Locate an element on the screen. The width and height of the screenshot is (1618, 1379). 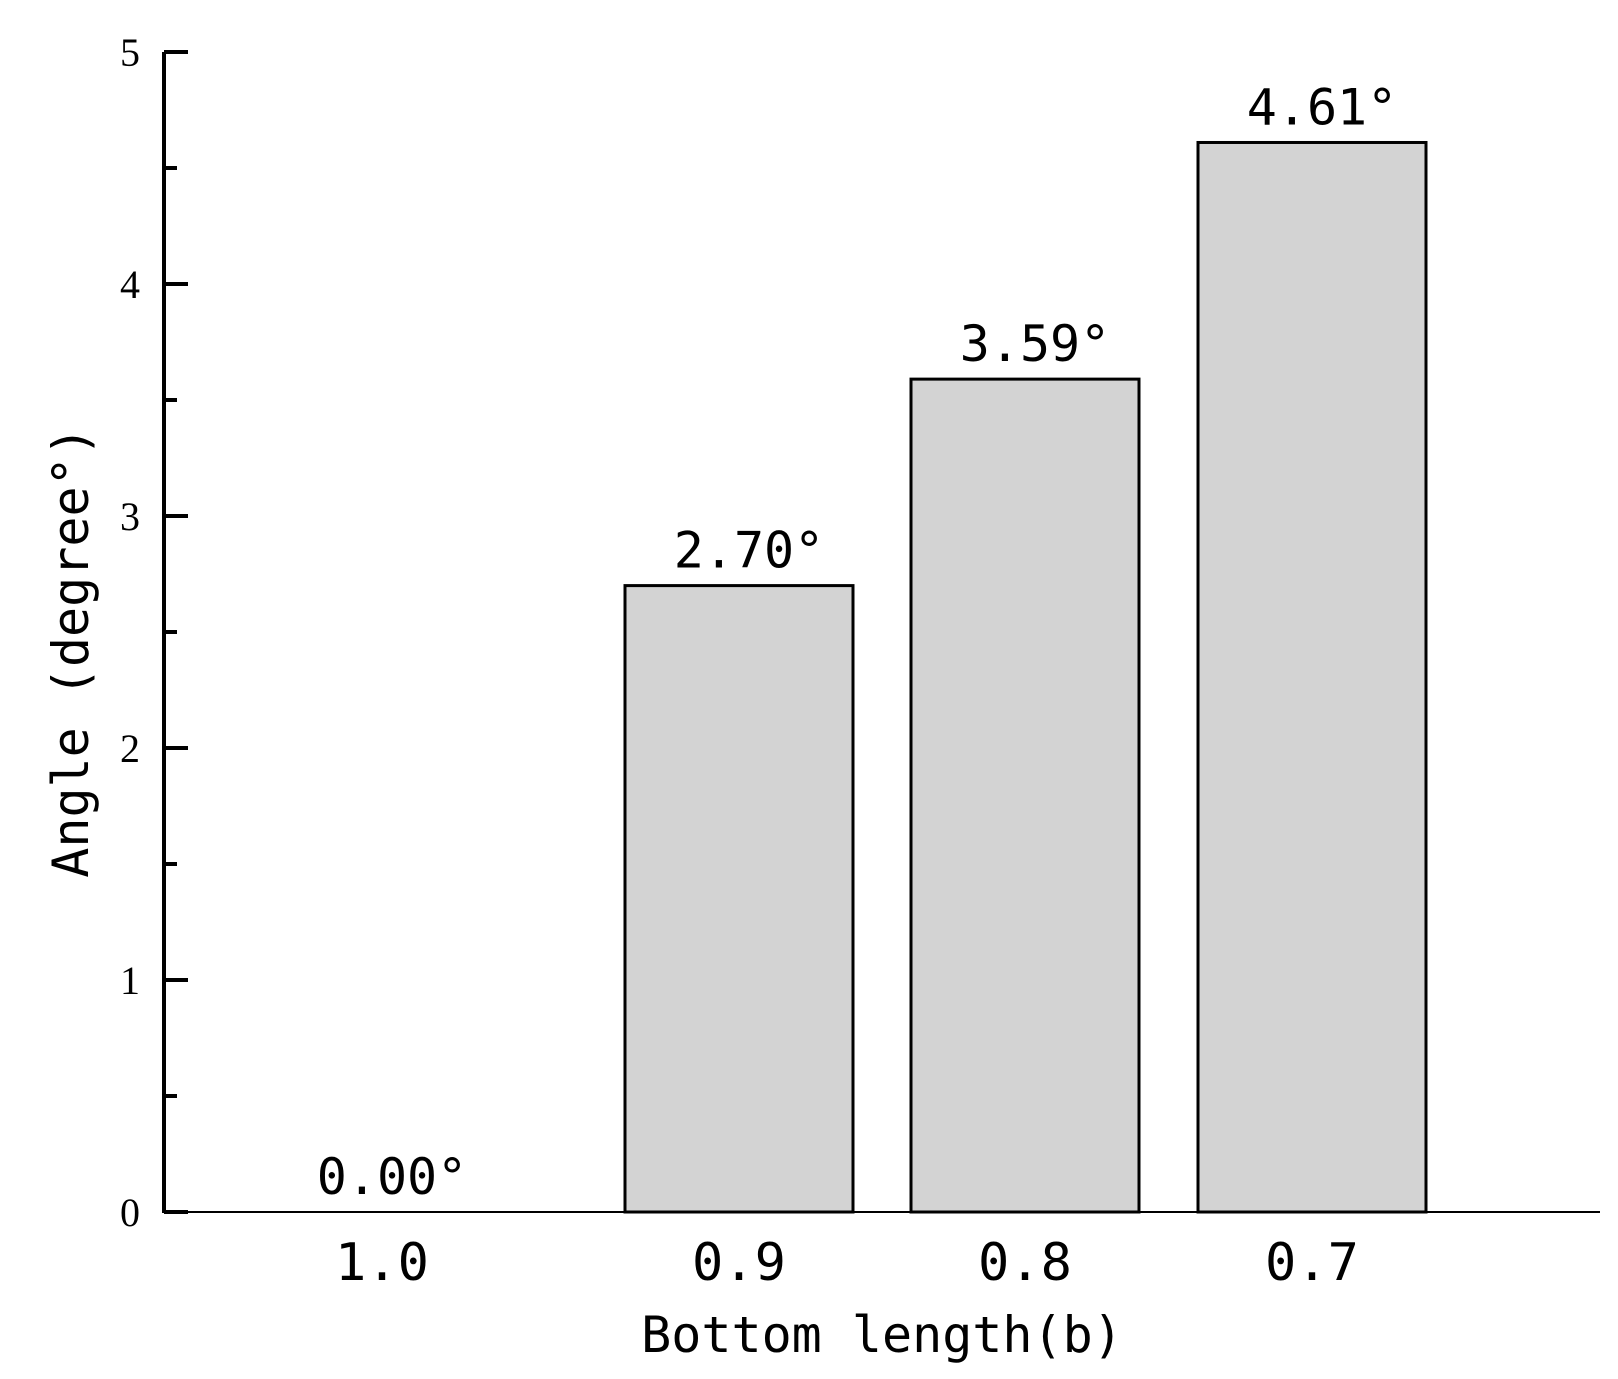
data-label: 4.61° is located at coordinates (1322, 107).